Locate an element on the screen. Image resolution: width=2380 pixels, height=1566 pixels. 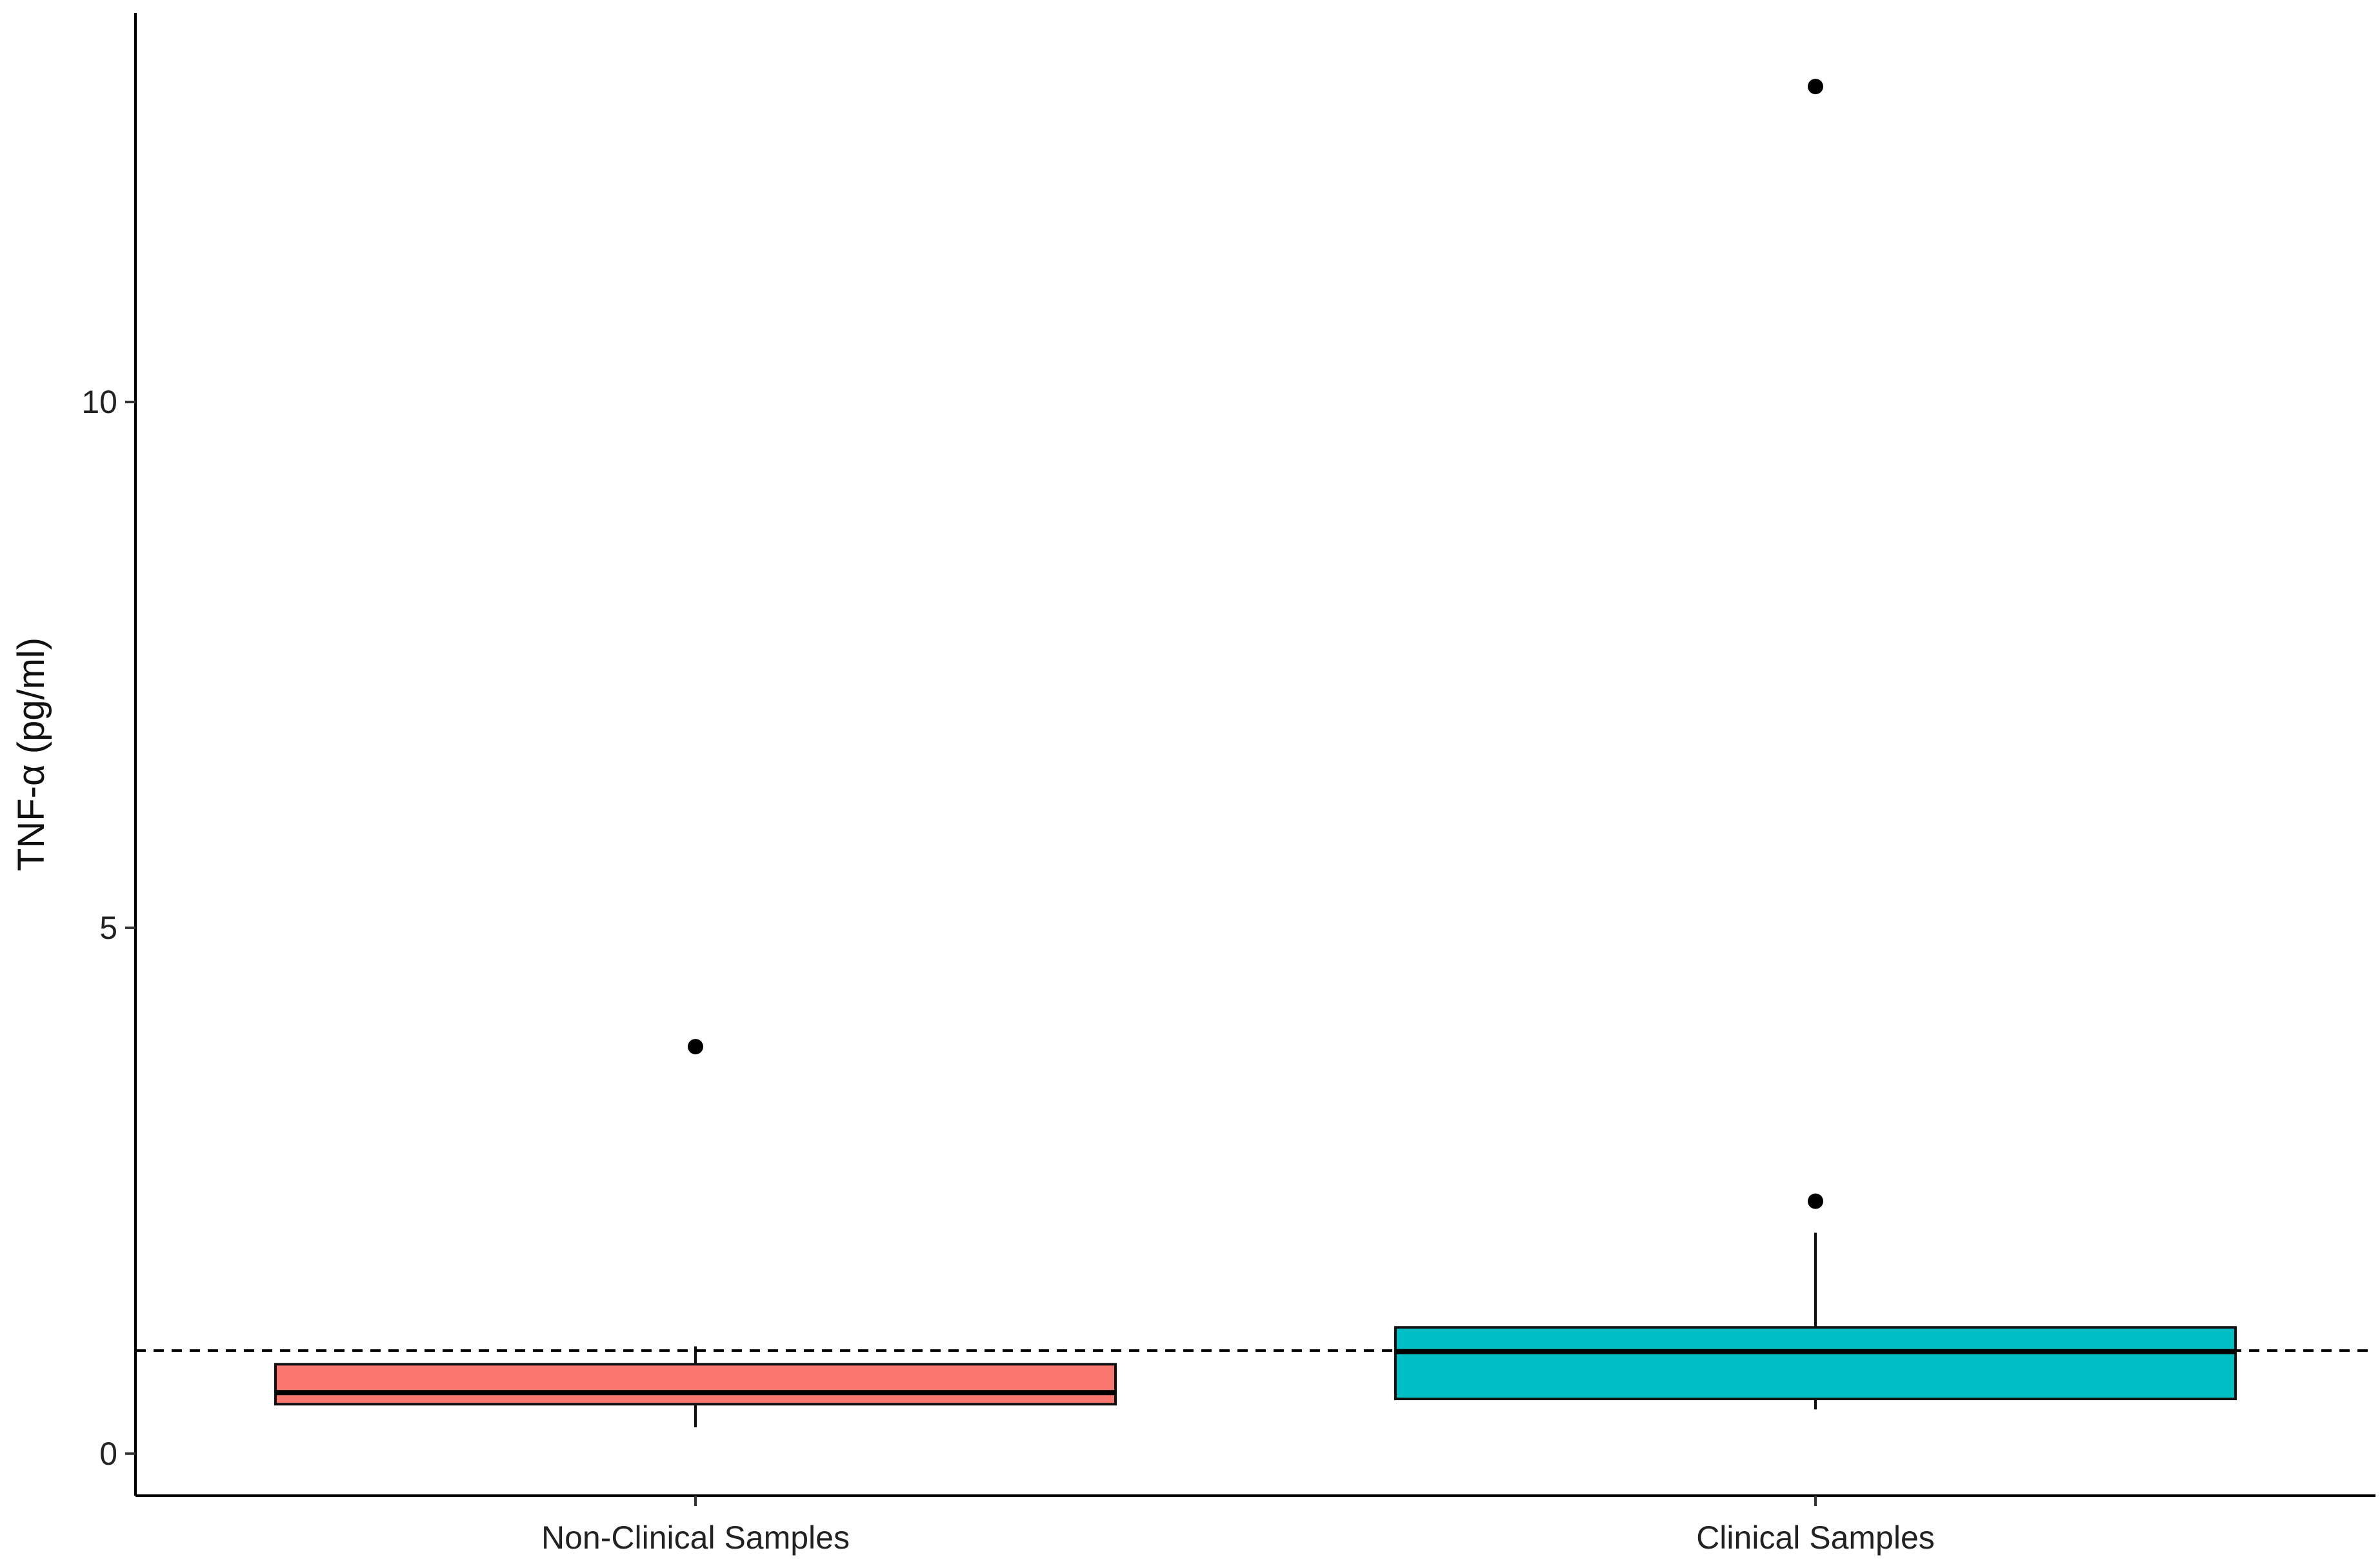
x-tick-label: Clinical Samples is located at coordinates (1815, 1538).